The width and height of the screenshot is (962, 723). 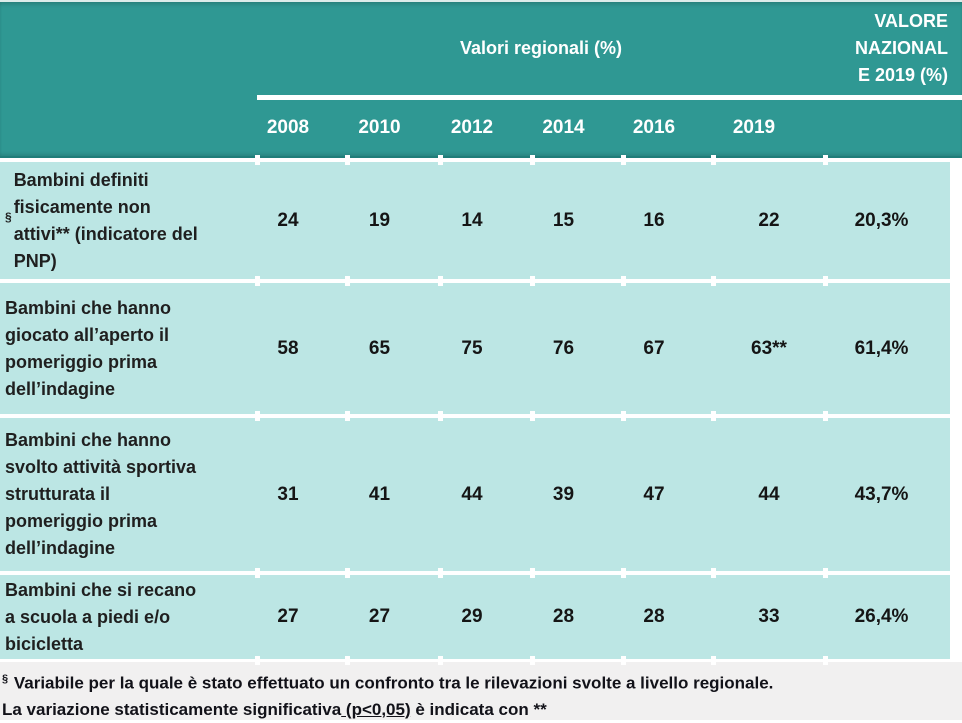 What do you see at coordinates (379, 127) in the screenshot?
I see `year-column-2010: 2010` at bounding box center [379, 127].